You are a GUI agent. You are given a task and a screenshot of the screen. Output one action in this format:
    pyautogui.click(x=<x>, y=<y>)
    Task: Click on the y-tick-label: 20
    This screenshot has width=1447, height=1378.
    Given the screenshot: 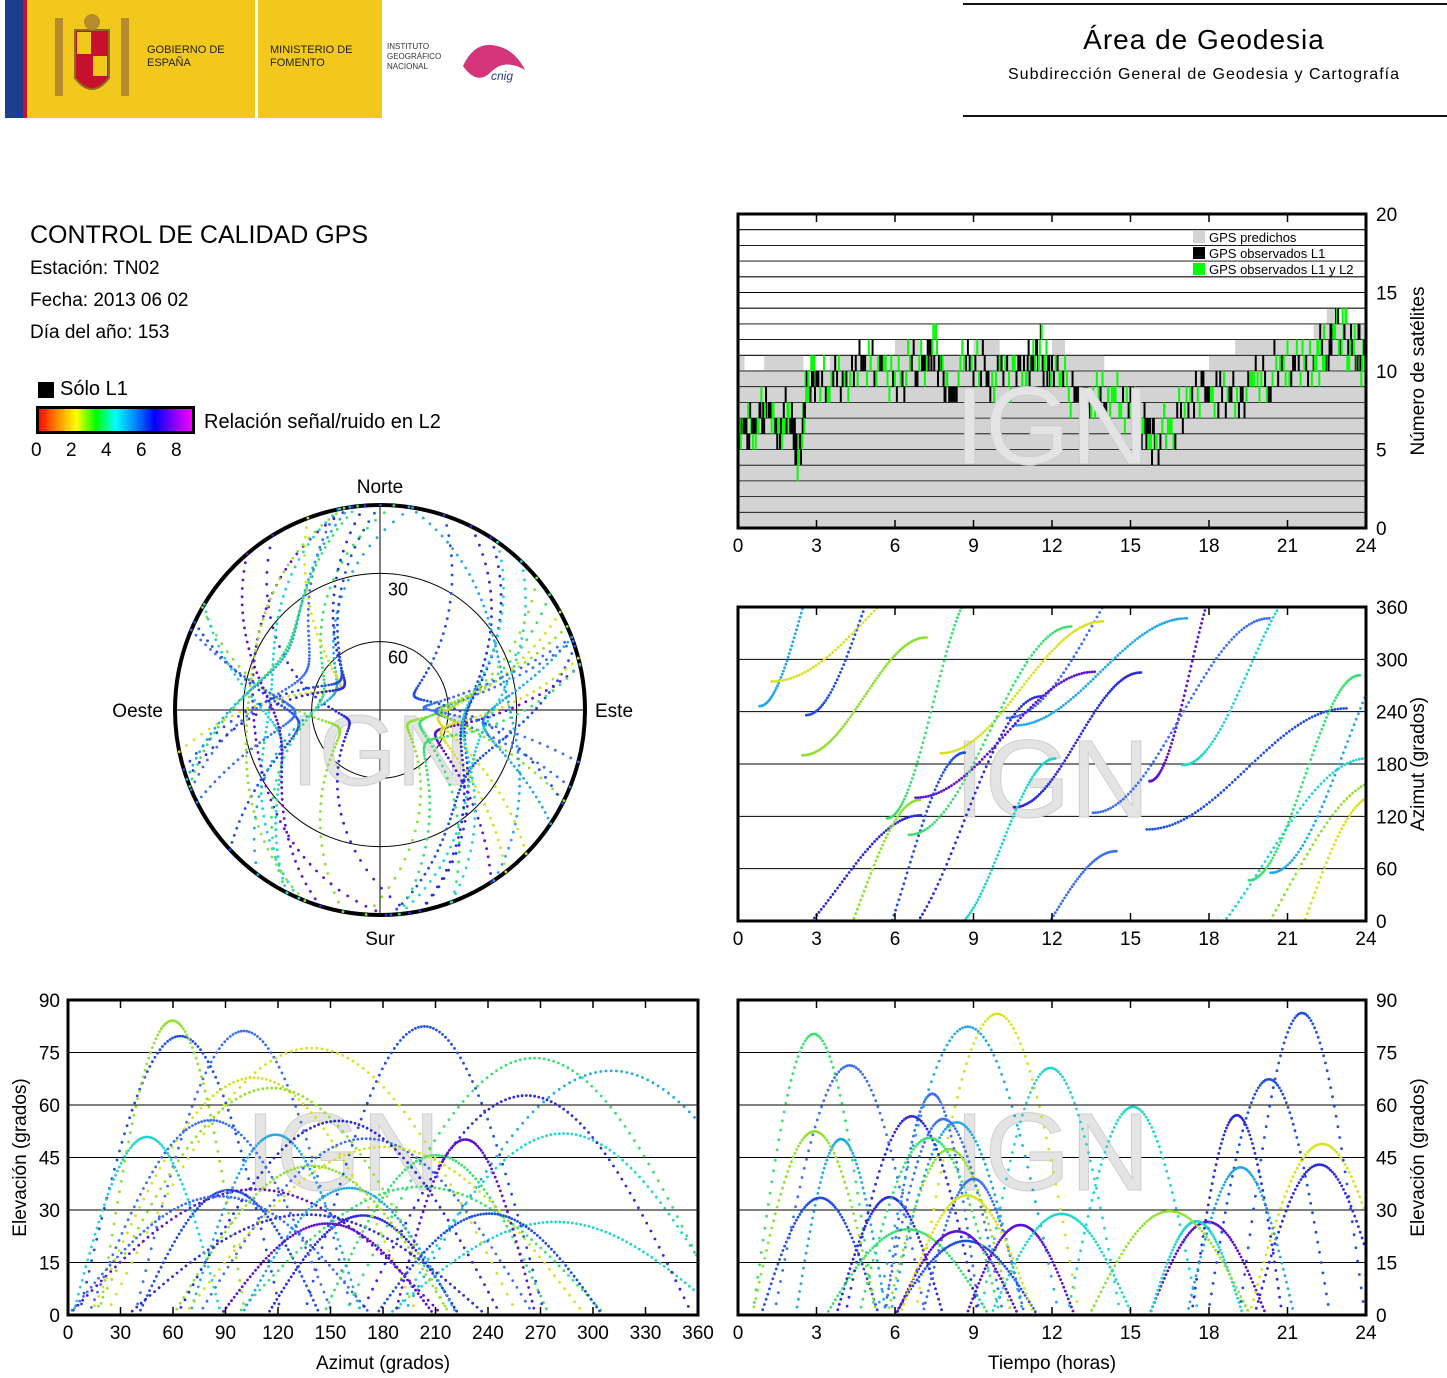 What is the action you would take?
    pyautogui.click(x=1386, y=215)
    